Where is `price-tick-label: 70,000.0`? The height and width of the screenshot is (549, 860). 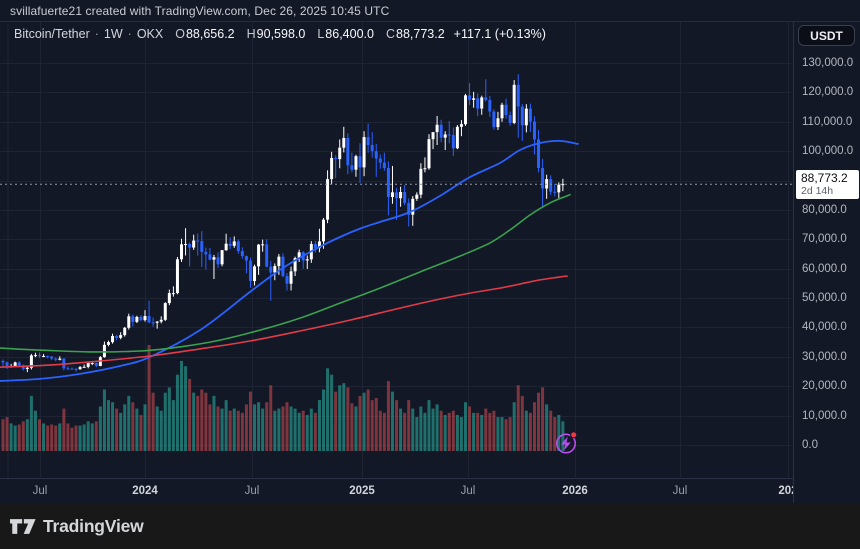 price-tick-label: 70,000.0 is located at coordinates (824, 239).